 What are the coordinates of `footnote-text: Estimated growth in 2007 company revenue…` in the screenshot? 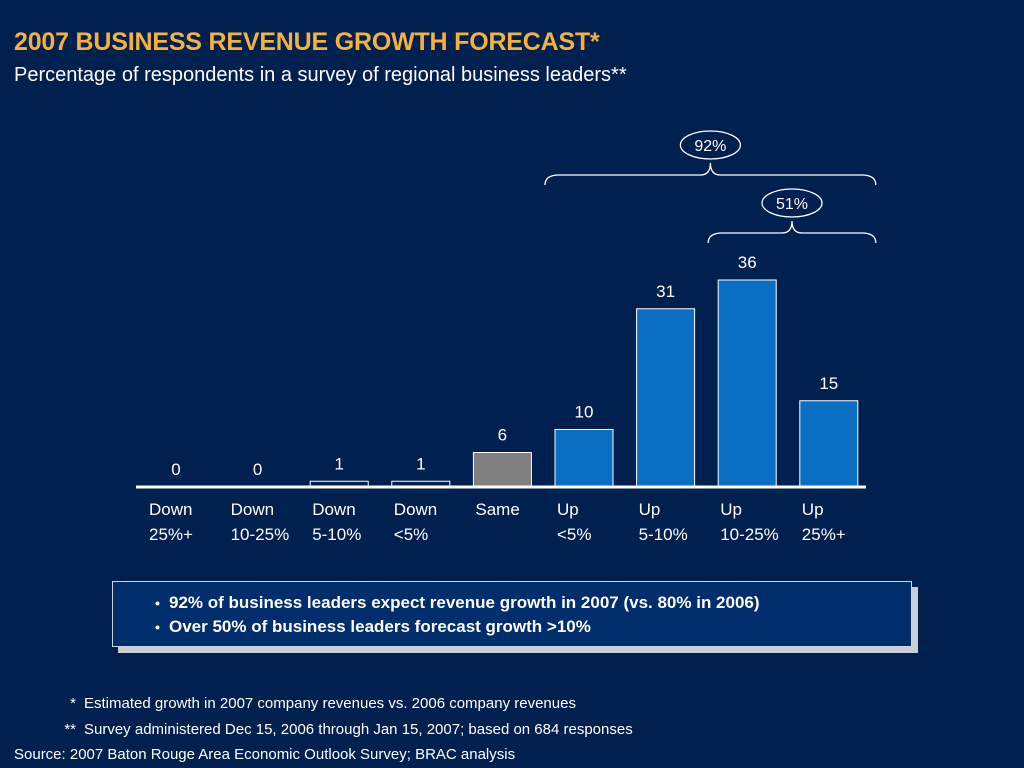 It's located at (330, 703).